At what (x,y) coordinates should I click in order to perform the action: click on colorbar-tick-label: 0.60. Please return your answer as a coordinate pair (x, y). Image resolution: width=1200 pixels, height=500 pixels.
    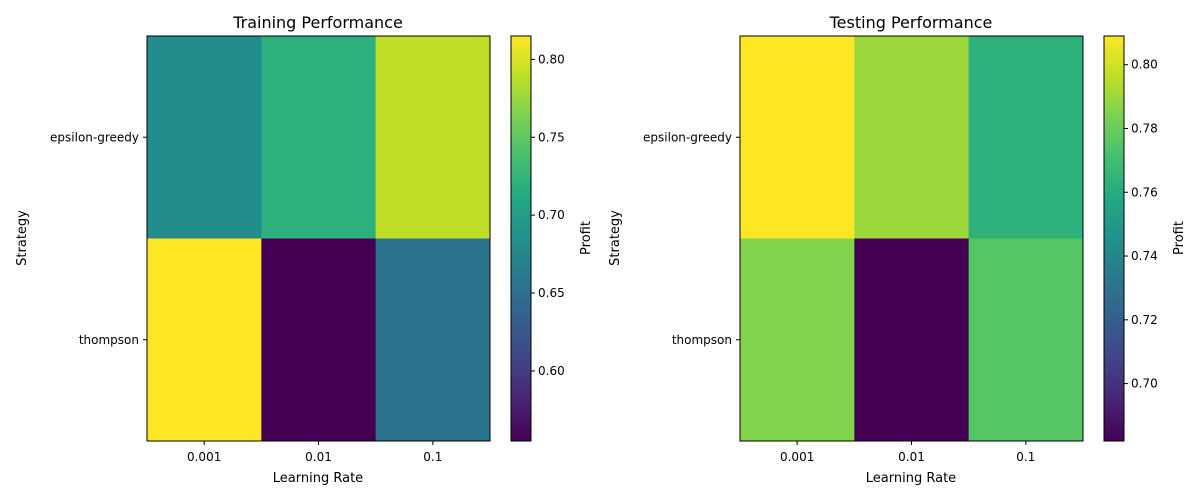
    Looking at the image, I should click on (551, 371).